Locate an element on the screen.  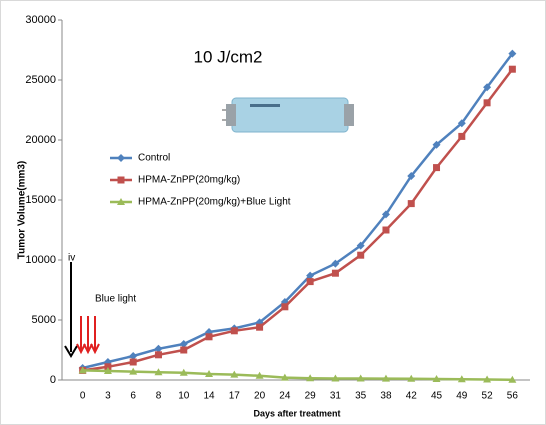
y-tick-label: 15000 is located at coordinates (40, 200).